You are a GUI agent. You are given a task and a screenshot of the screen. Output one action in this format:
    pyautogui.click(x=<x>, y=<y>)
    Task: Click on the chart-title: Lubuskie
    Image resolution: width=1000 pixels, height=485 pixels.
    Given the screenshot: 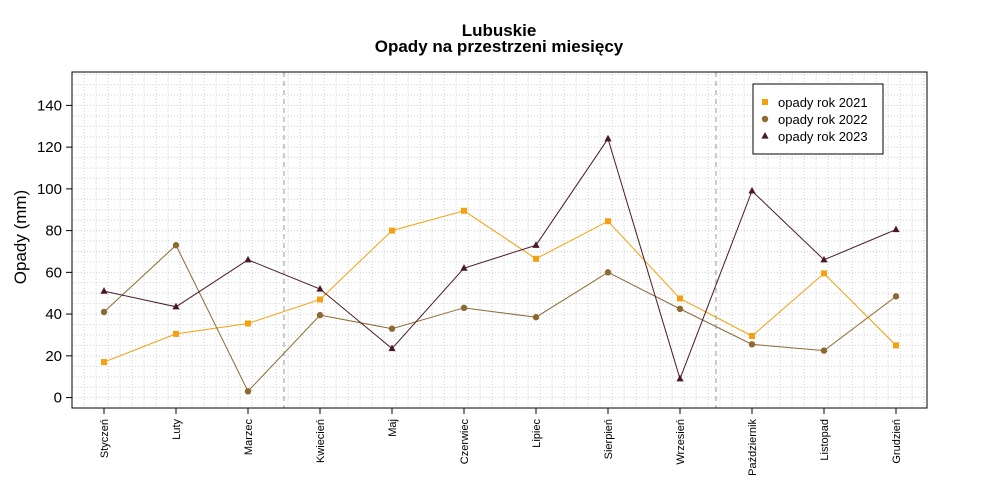 What is the action you would take?
    pyautogui.click(x=499, y=30)
    